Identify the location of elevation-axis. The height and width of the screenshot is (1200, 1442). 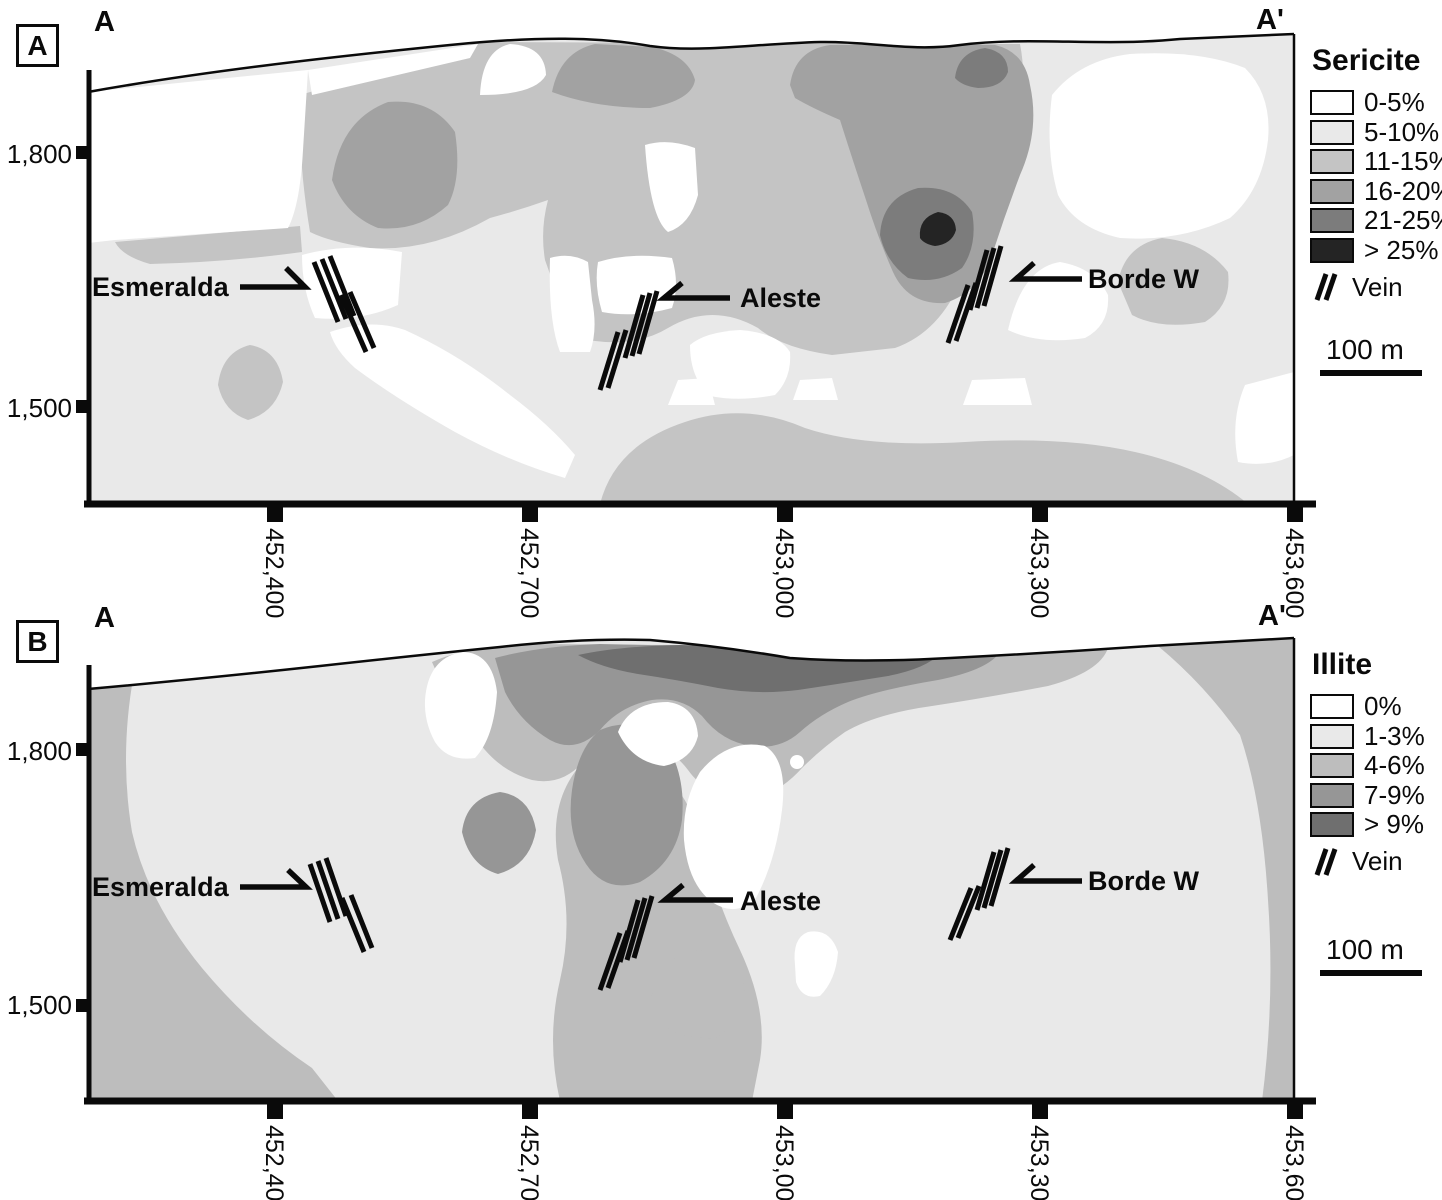
(84, 883).